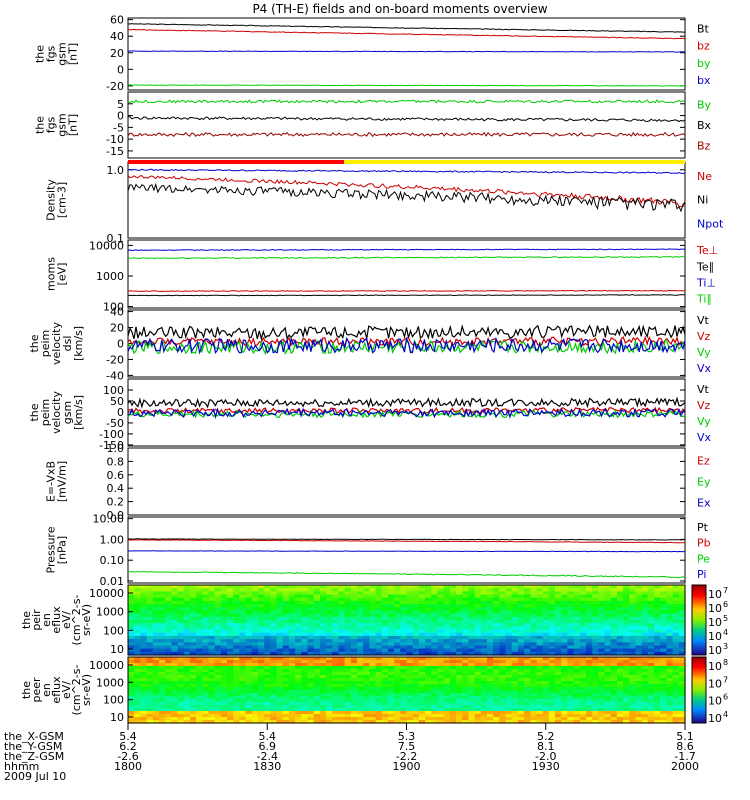 The height and width of the screenshot is (800, 750). What do you see at coordinates (546, 766) in the screenshot?
I see `x-tick-label: 1930` at bounding box center [546, 766].